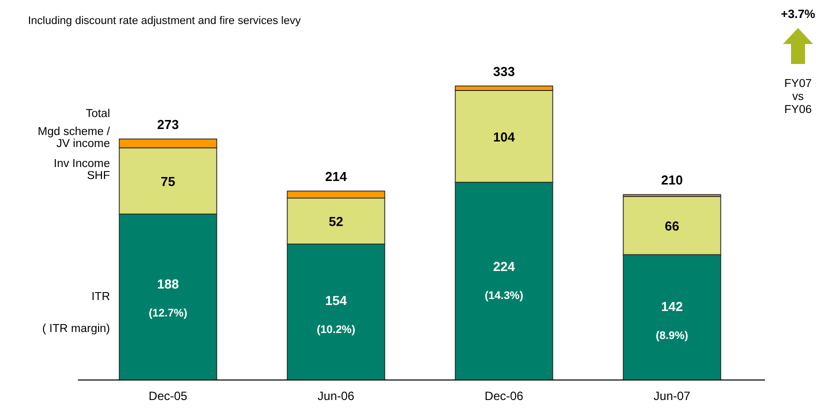 Image resolution: width=822 pixels, height=415 pixels. What do you see at coordinates (336, 222) in the screenshot?
I see `data-label: 52` at bounding box center [336, 222].